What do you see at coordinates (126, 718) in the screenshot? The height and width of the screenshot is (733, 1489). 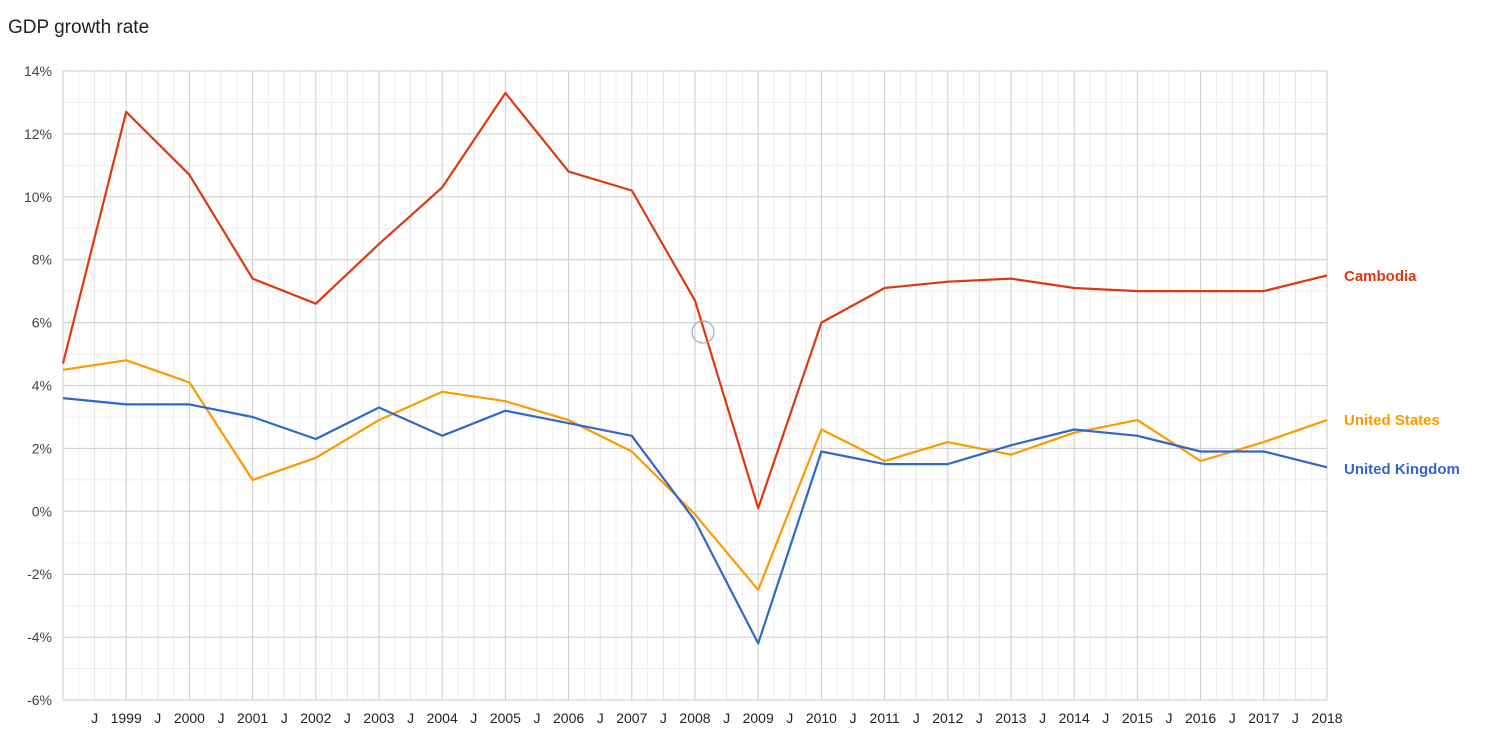 I see `x-tick-label: 1999` at bounding box center [126, 718].